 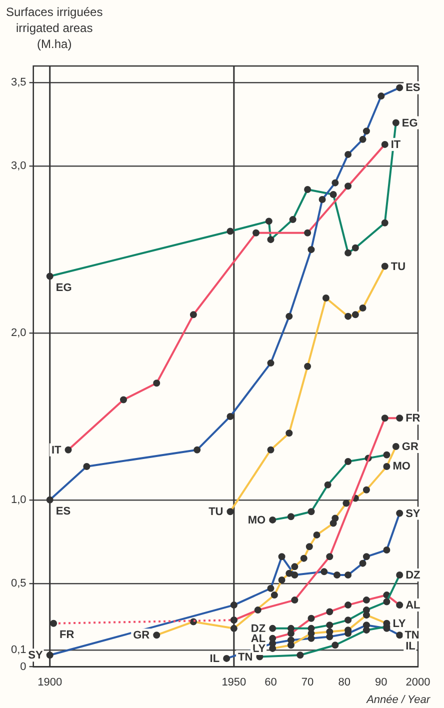 What do you see at coordinates (63, 511) in the screenshot?
I see `text: ES` at bounding box center [63, 511].